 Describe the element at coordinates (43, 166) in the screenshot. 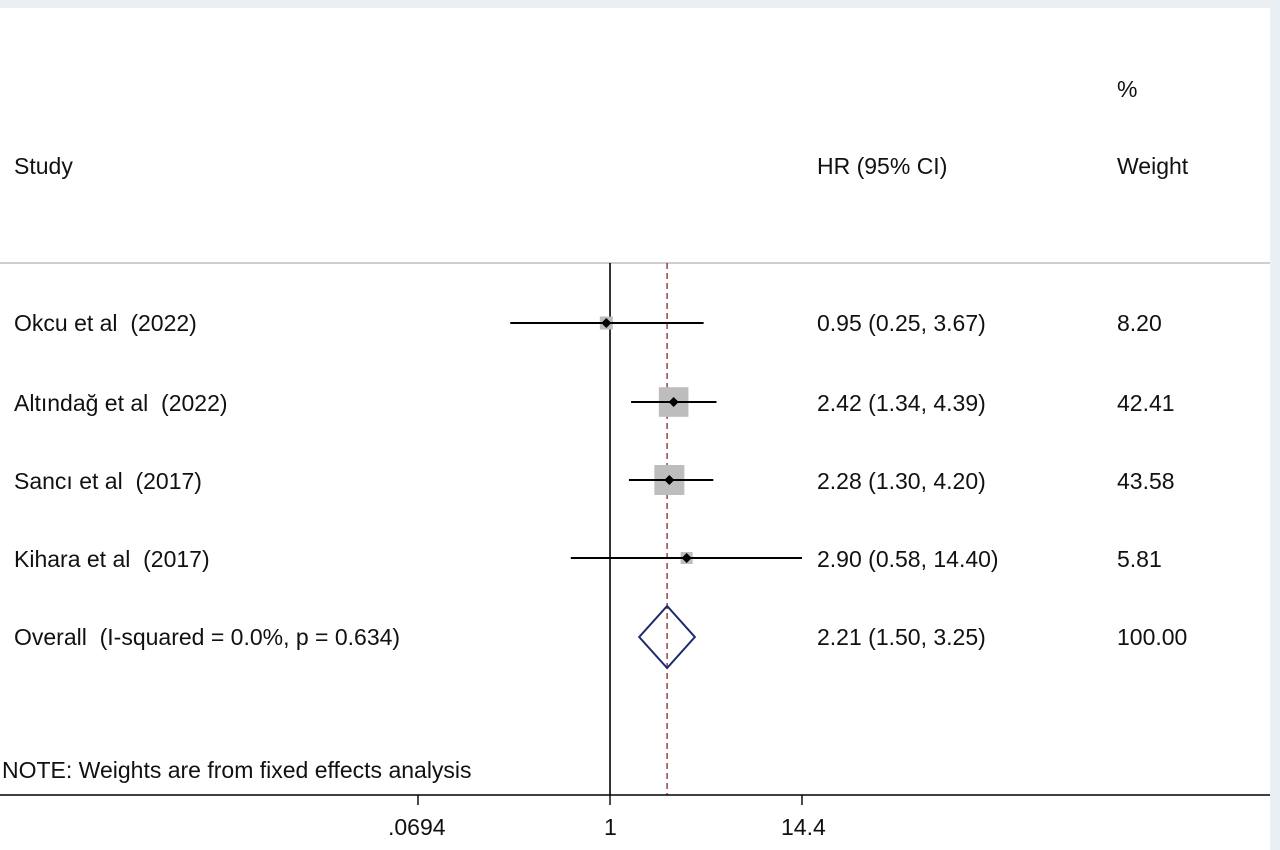

I see `header-study: Study` at that location.